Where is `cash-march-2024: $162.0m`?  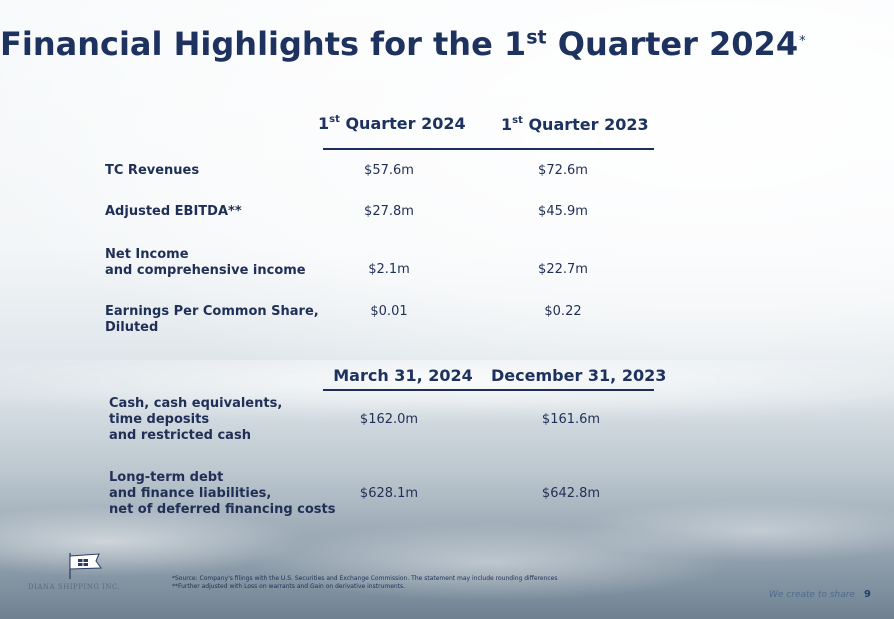 cash-march-2024: $162.0m is located at coordinates (389, 419).